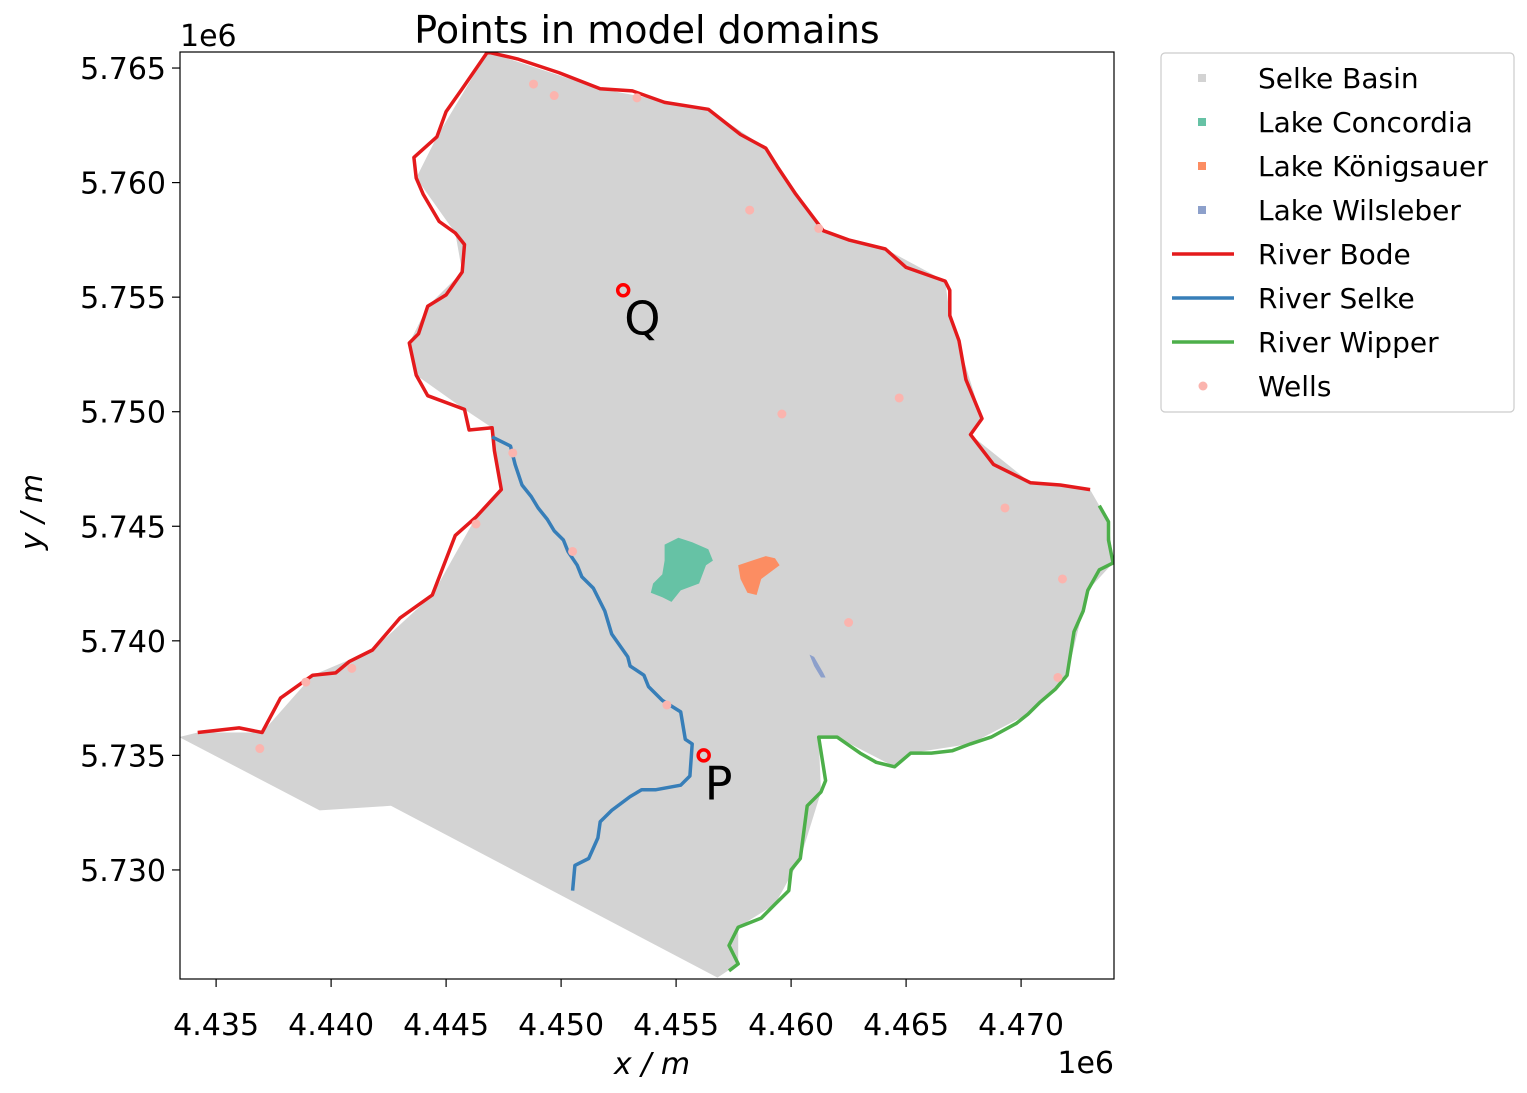 The height and width of the screenshot is (1093, 1527). I want to click on y-tick-label: 5.760, so click(123, 184).